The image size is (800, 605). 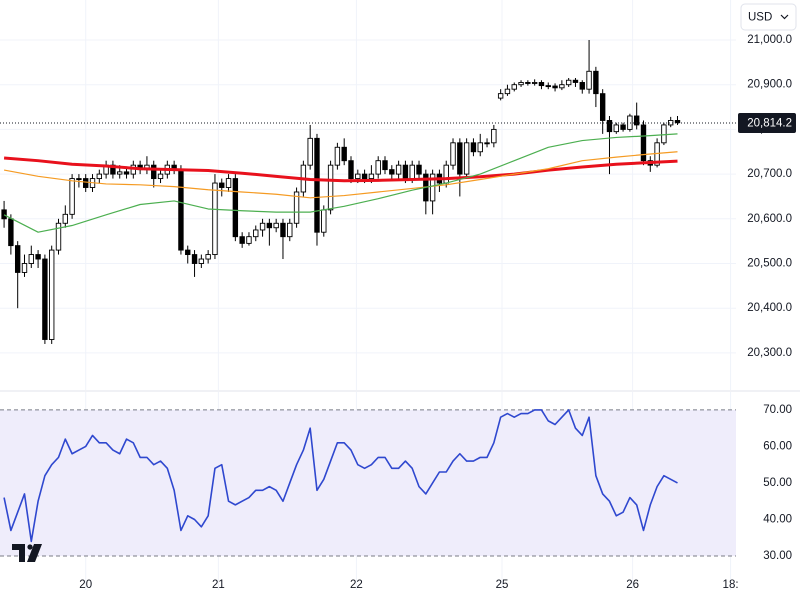 What do you see at coordinates (769, 353) in the screenshot?
I see `y-tick-label: 20,300.0` at bounding box center [769, 353].